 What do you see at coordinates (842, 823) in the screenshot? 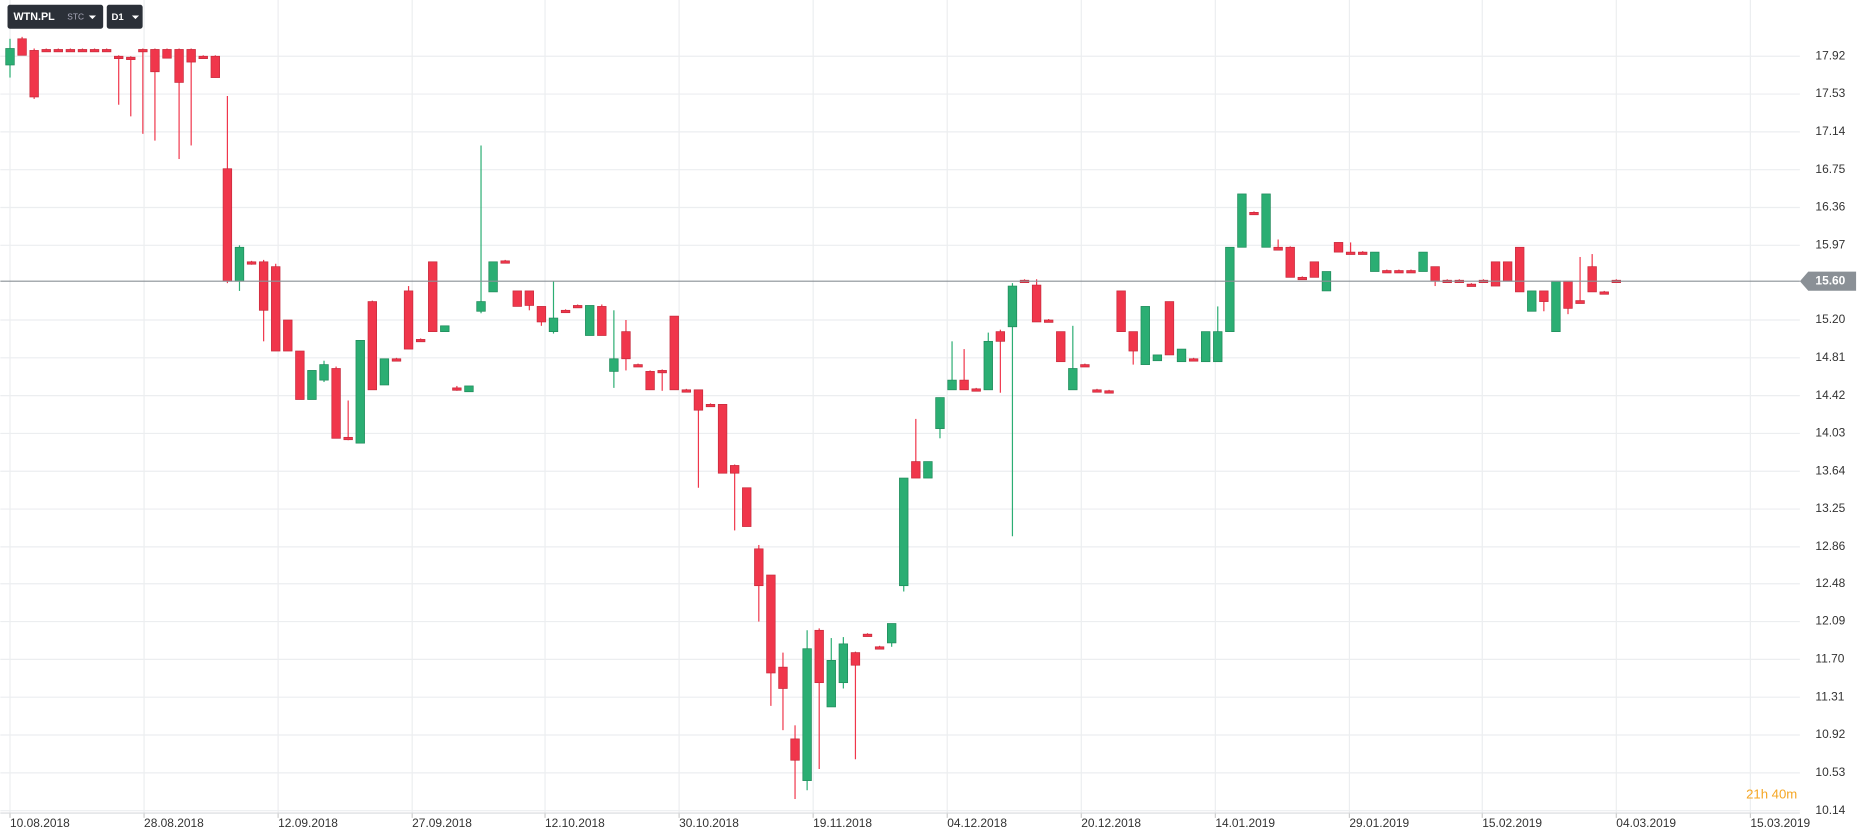
I see `x-tick-label: 19.11.2018` at bounding box center [842, 823].